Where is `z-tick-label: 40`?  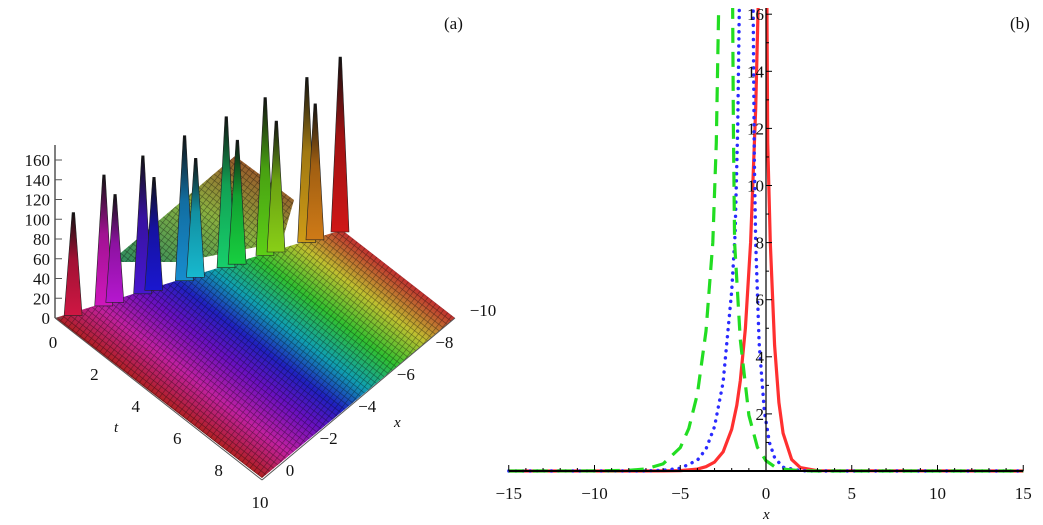 z-tick-label: 40 is located at coordinates (41, 279).